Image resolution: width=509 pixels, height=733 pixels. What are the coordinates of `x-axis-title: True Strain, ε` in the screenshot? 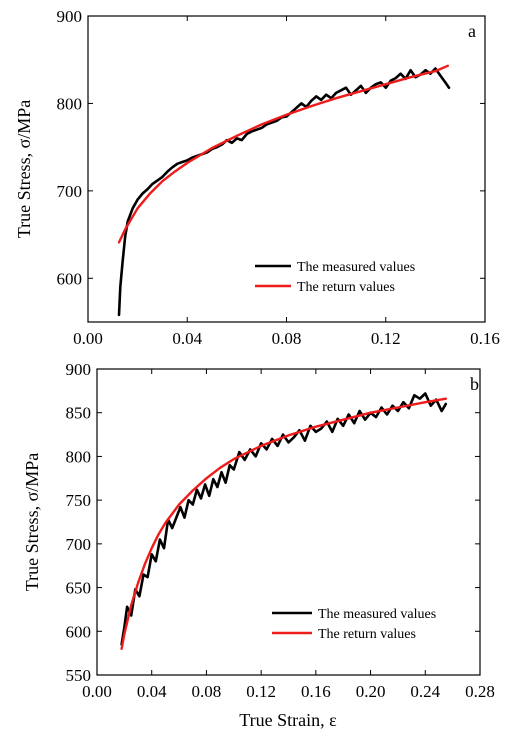 It's located at (288, 720).